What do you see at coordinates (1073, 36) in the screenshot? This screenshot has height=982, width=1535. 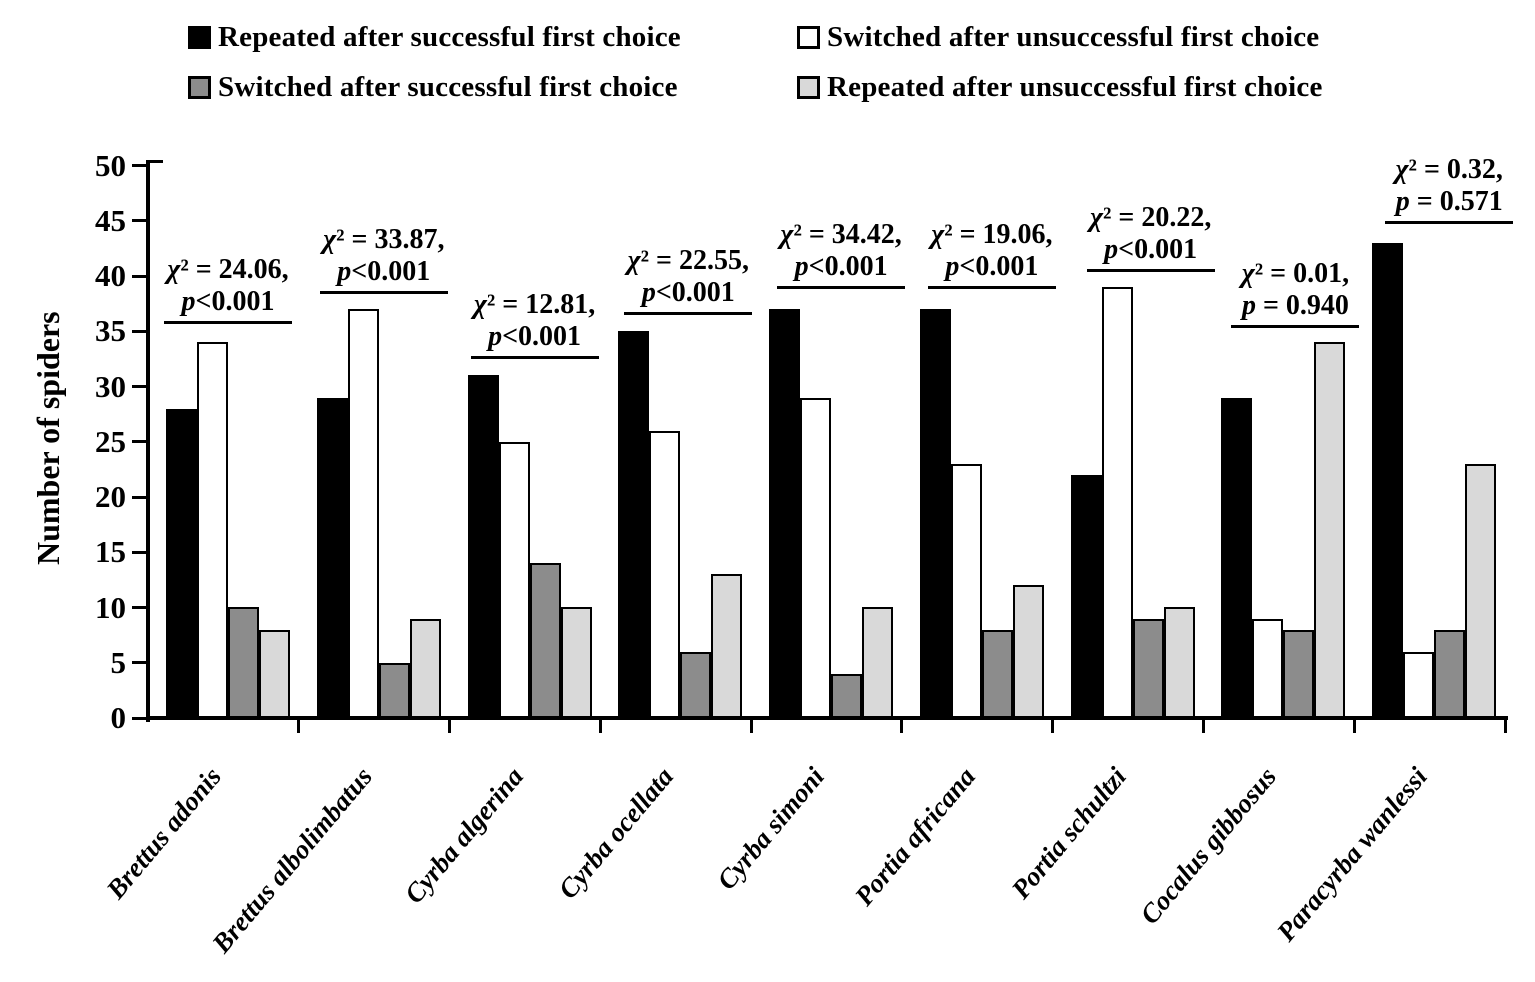 I see `legend-label: Switched after unsuccessful first choice` at bounding box center [1073, 36].